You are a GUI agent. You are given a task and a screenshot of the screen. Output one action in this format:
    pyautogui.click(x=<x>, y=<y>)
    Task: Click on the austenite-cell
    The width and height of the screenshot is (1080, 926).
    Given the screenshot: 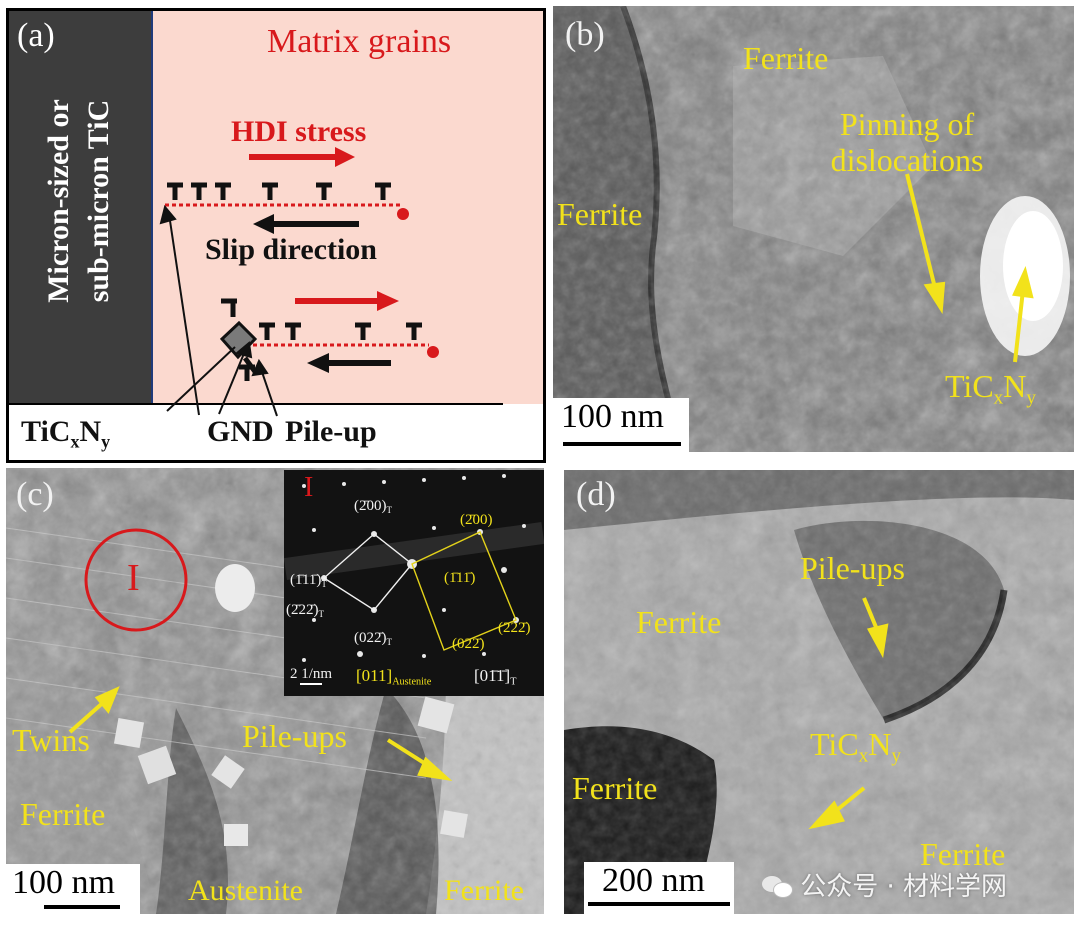 What is the action you would take?
    pyautogui.click(x=464, y=591)
    